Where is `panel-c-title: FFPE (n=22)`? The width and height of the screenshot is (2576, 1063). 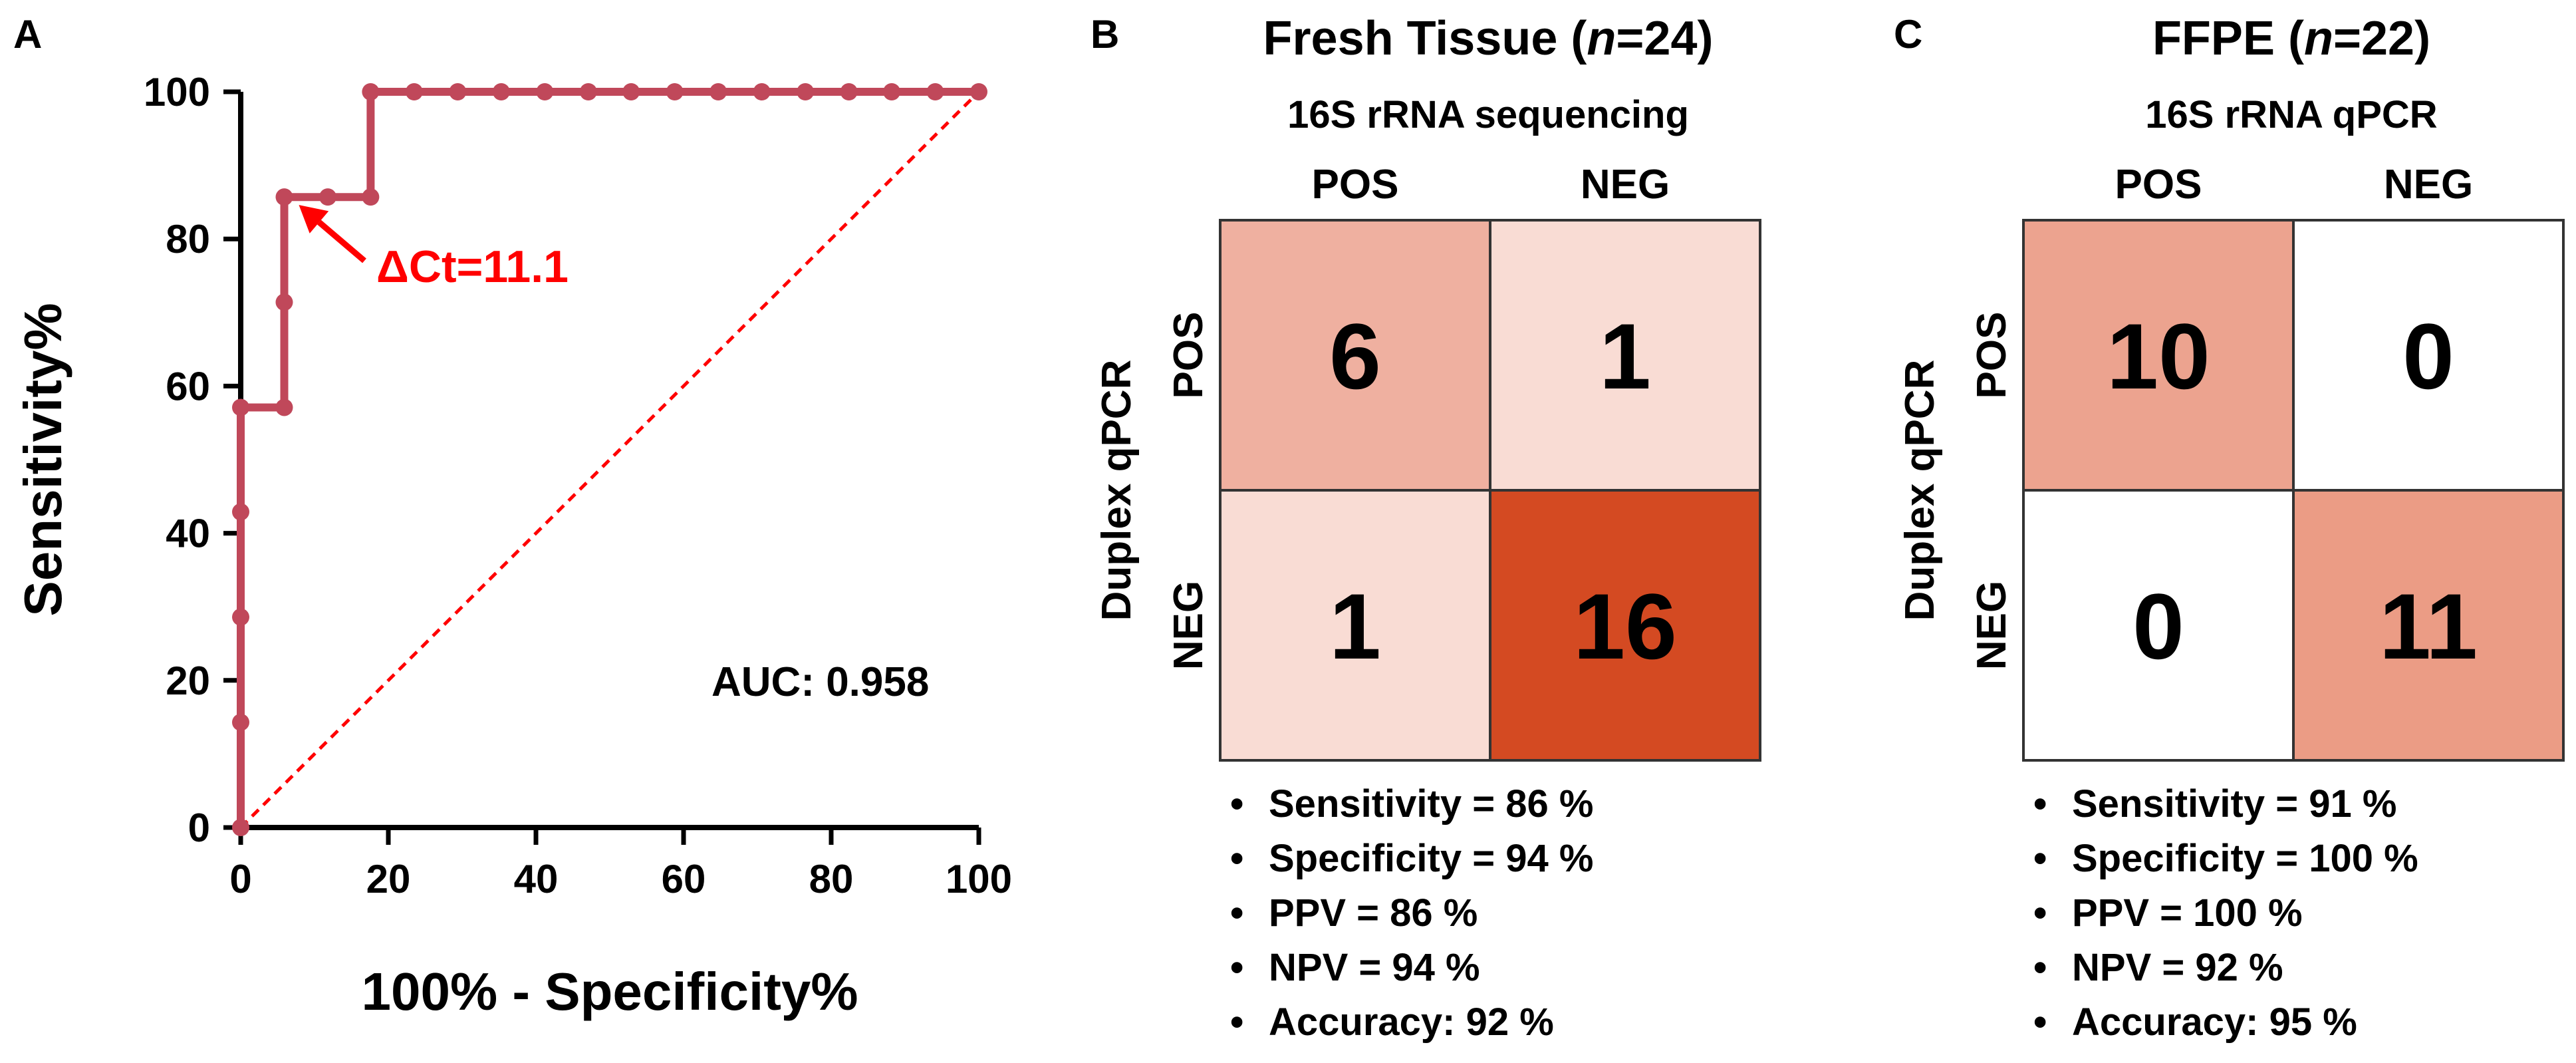
panel-c-title: FFPE (n=22) is located at coordinates (2291, 38).